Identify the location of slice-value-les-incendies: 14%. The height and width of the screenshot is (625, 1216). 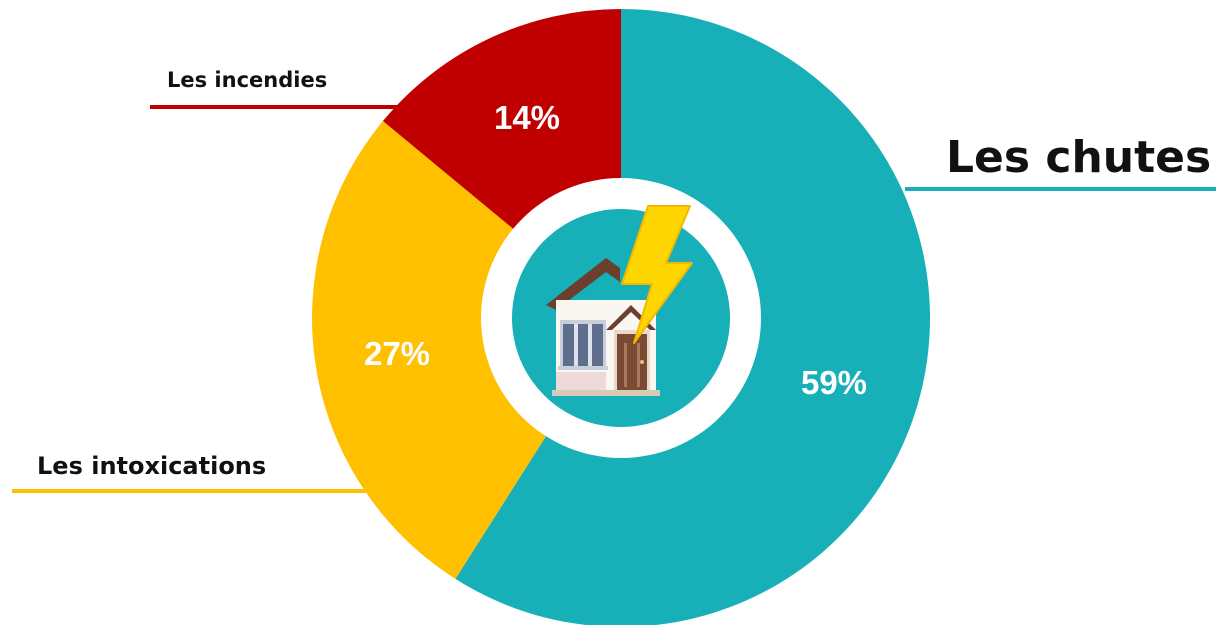
(527, 117).